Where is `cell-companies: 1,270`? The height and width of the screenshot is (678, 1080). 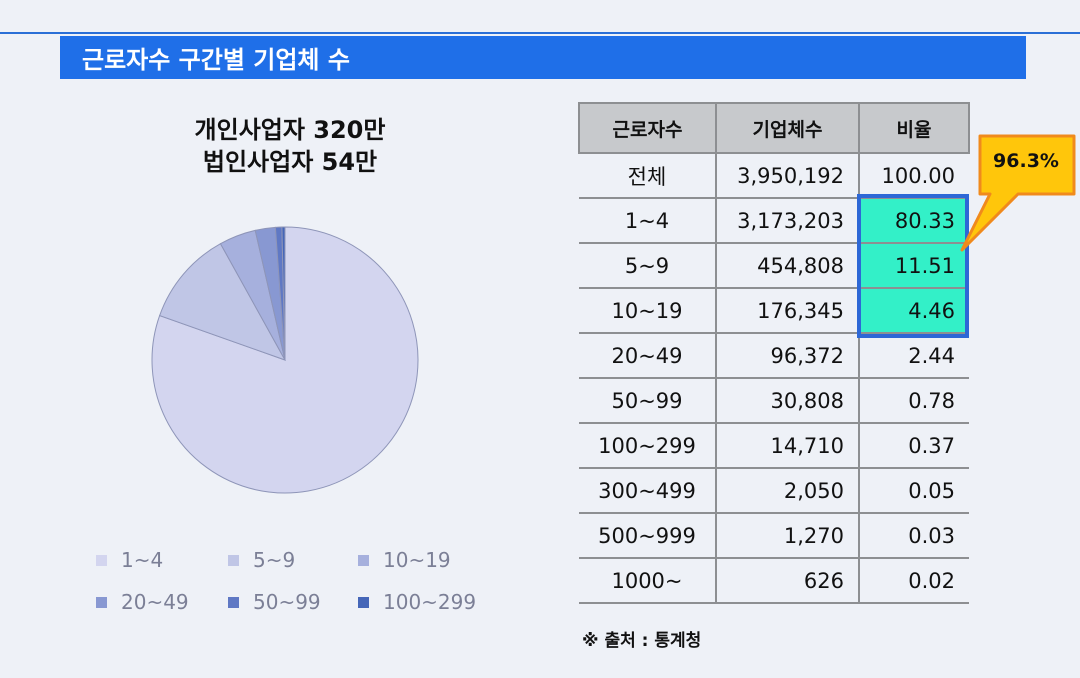
cell-companies: 1,270 is located at coordinates (788, 536).